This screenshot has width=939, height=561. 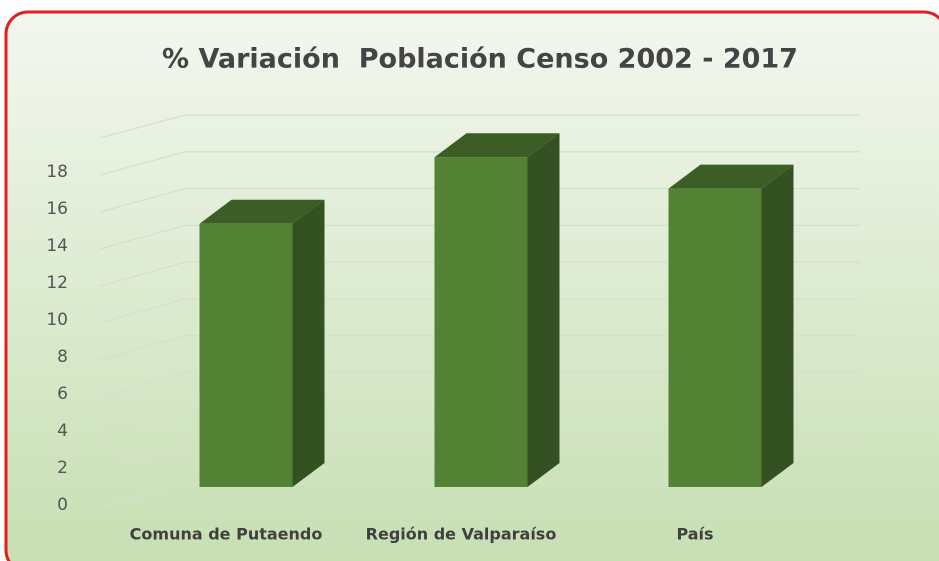 What do you see at coordinates (480, 59) in the screenshot?
I see `chart-title: % Variación Población Censo 2002 - 2017` at bounding box center [480, 59].